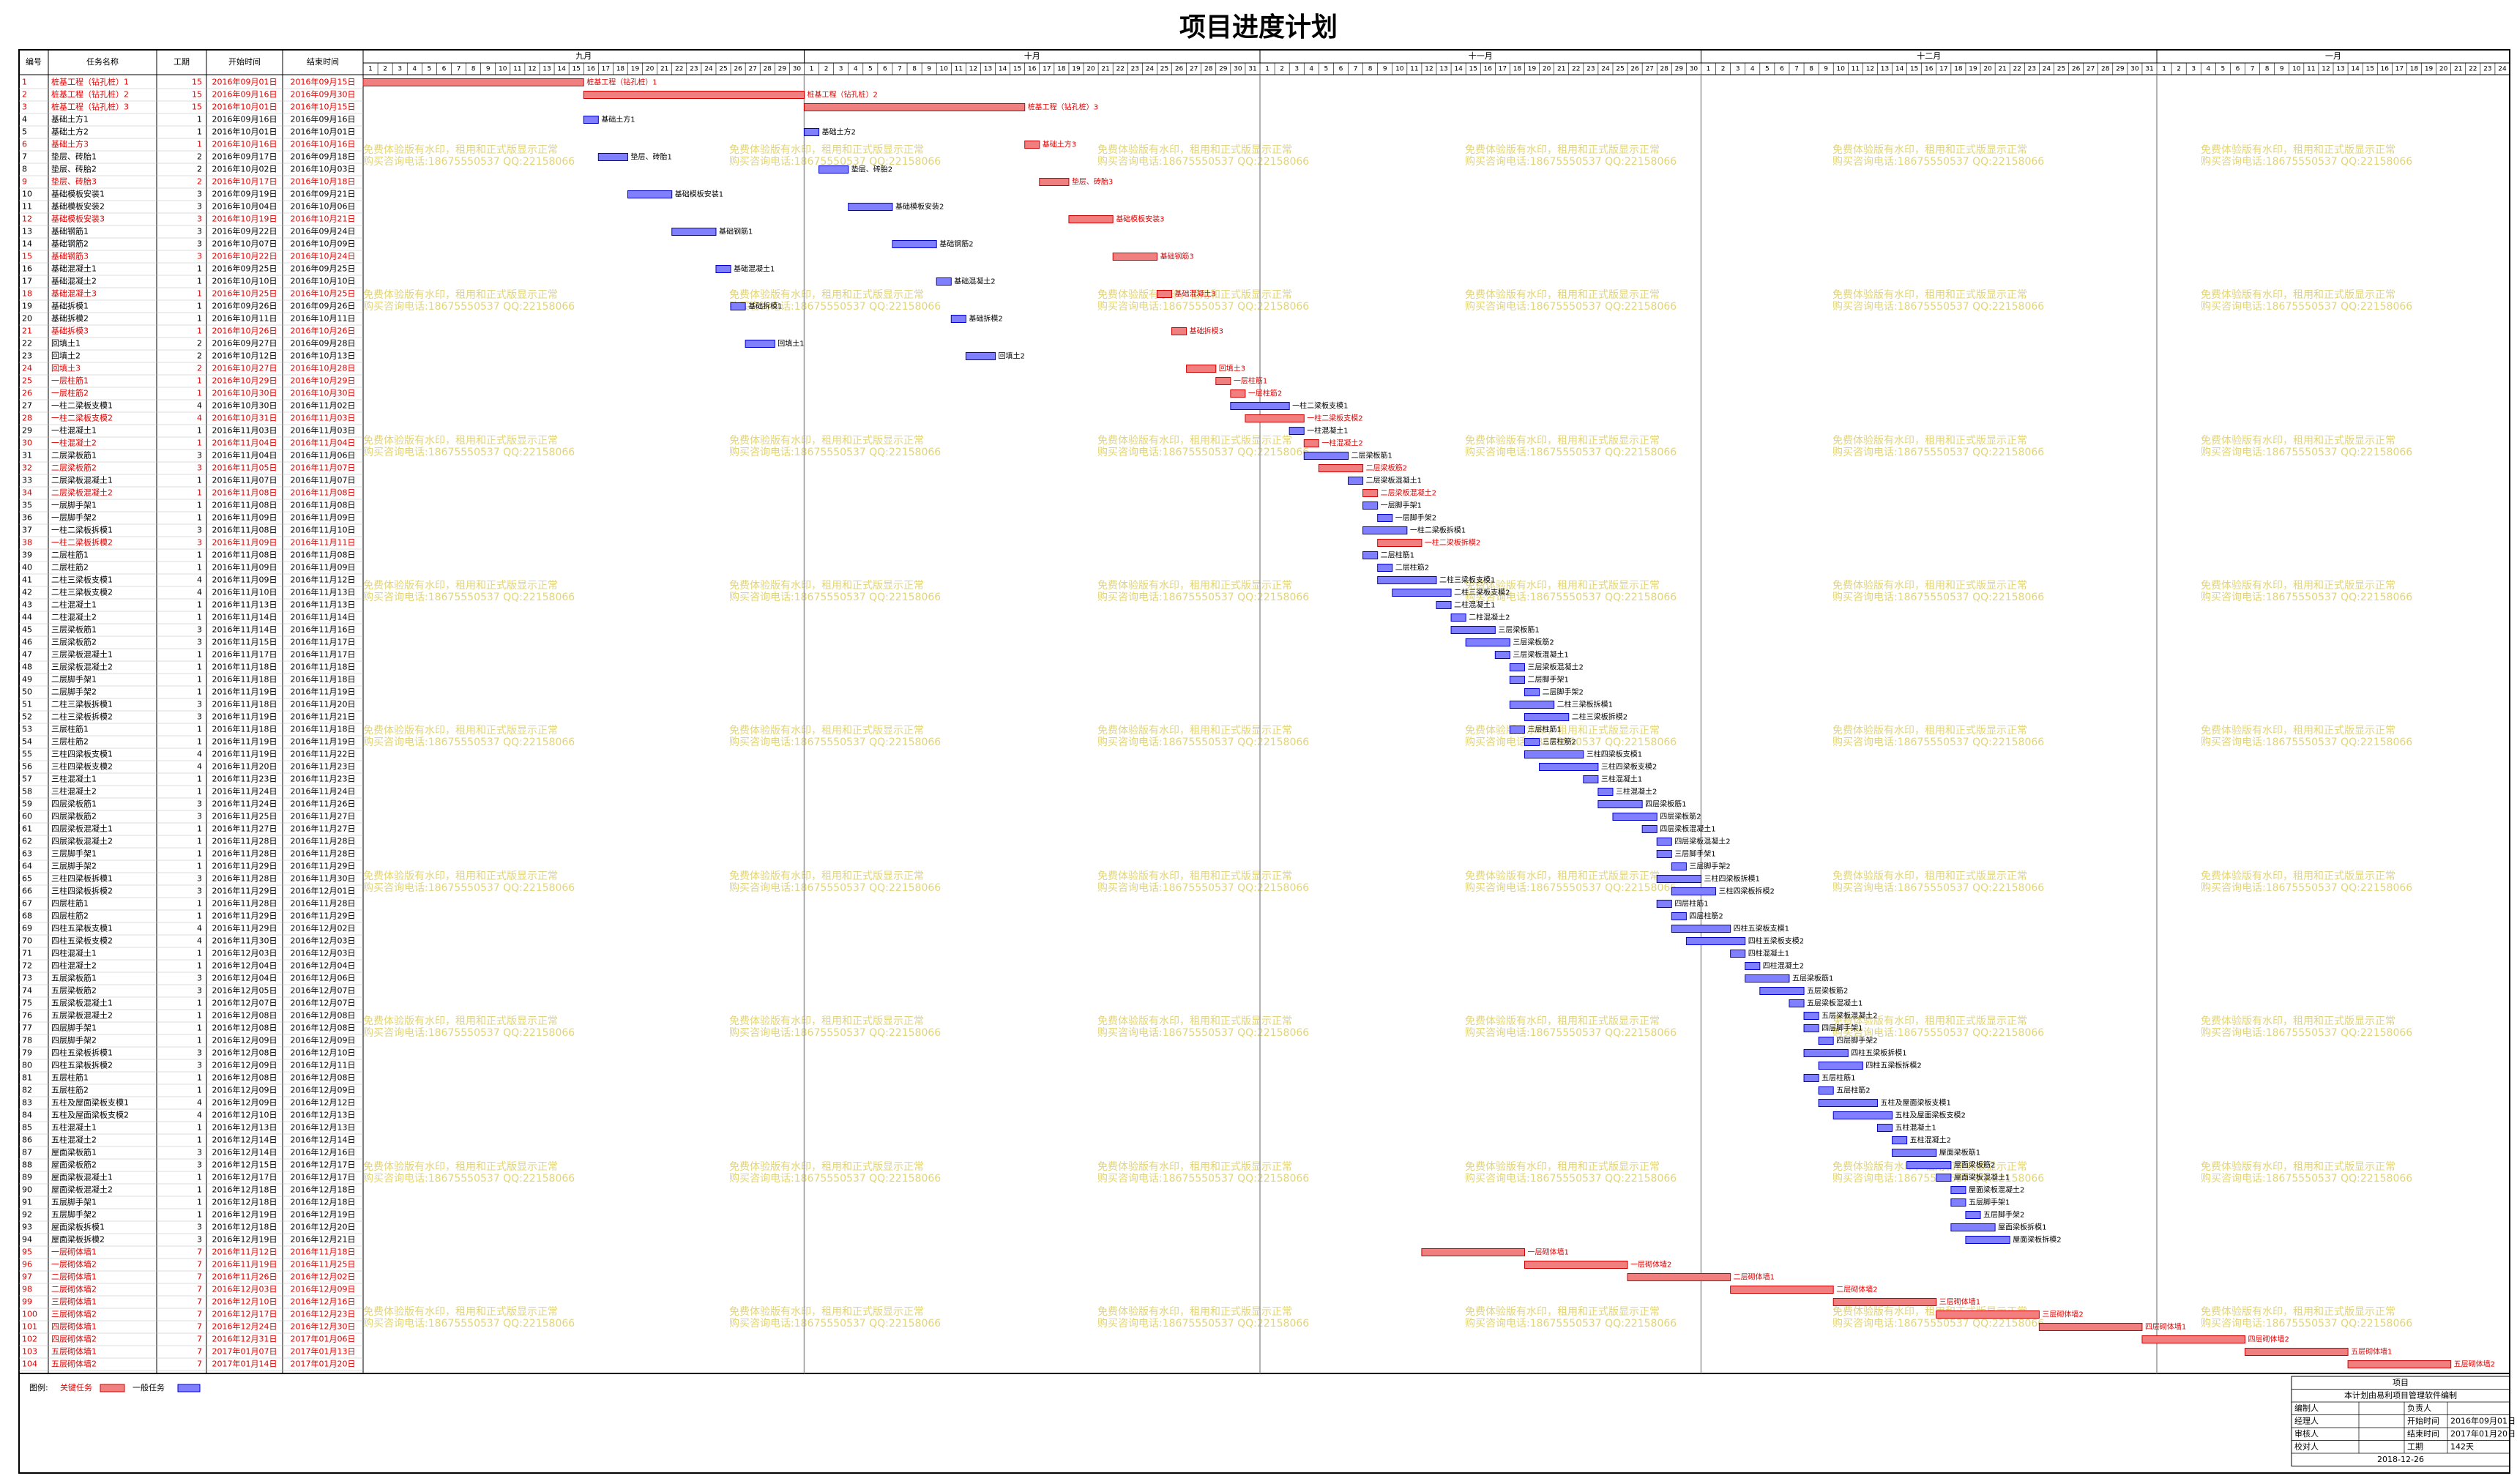  What do you see at coordinates (82, 667) in the screenshot?
I see `task-name: 三层梁板混凝土2` at bounding box center [82, 667].